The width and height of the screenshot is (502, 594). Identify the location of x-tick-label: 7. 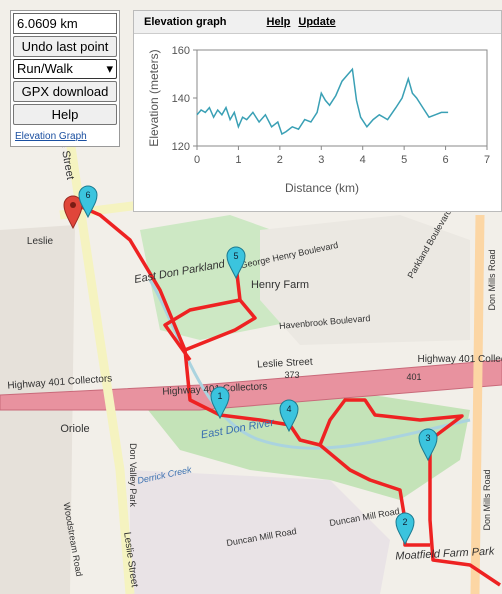
(487, 160).